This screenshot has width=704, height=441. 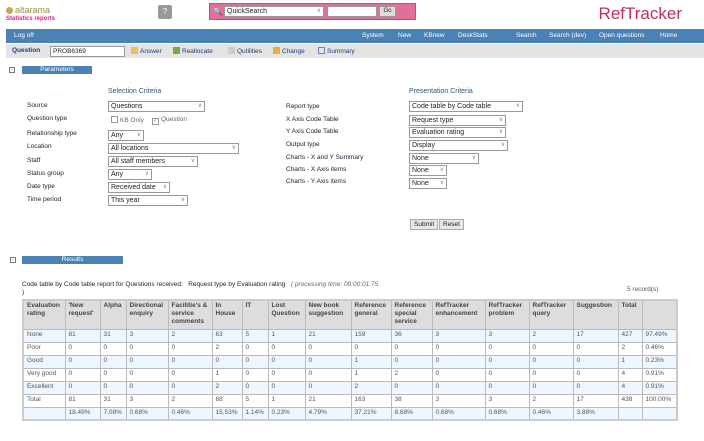 What do you see at coordinates (428, 170) in the screenshot?
I see `charts-x-select: None` at bounding box center [428, 170].